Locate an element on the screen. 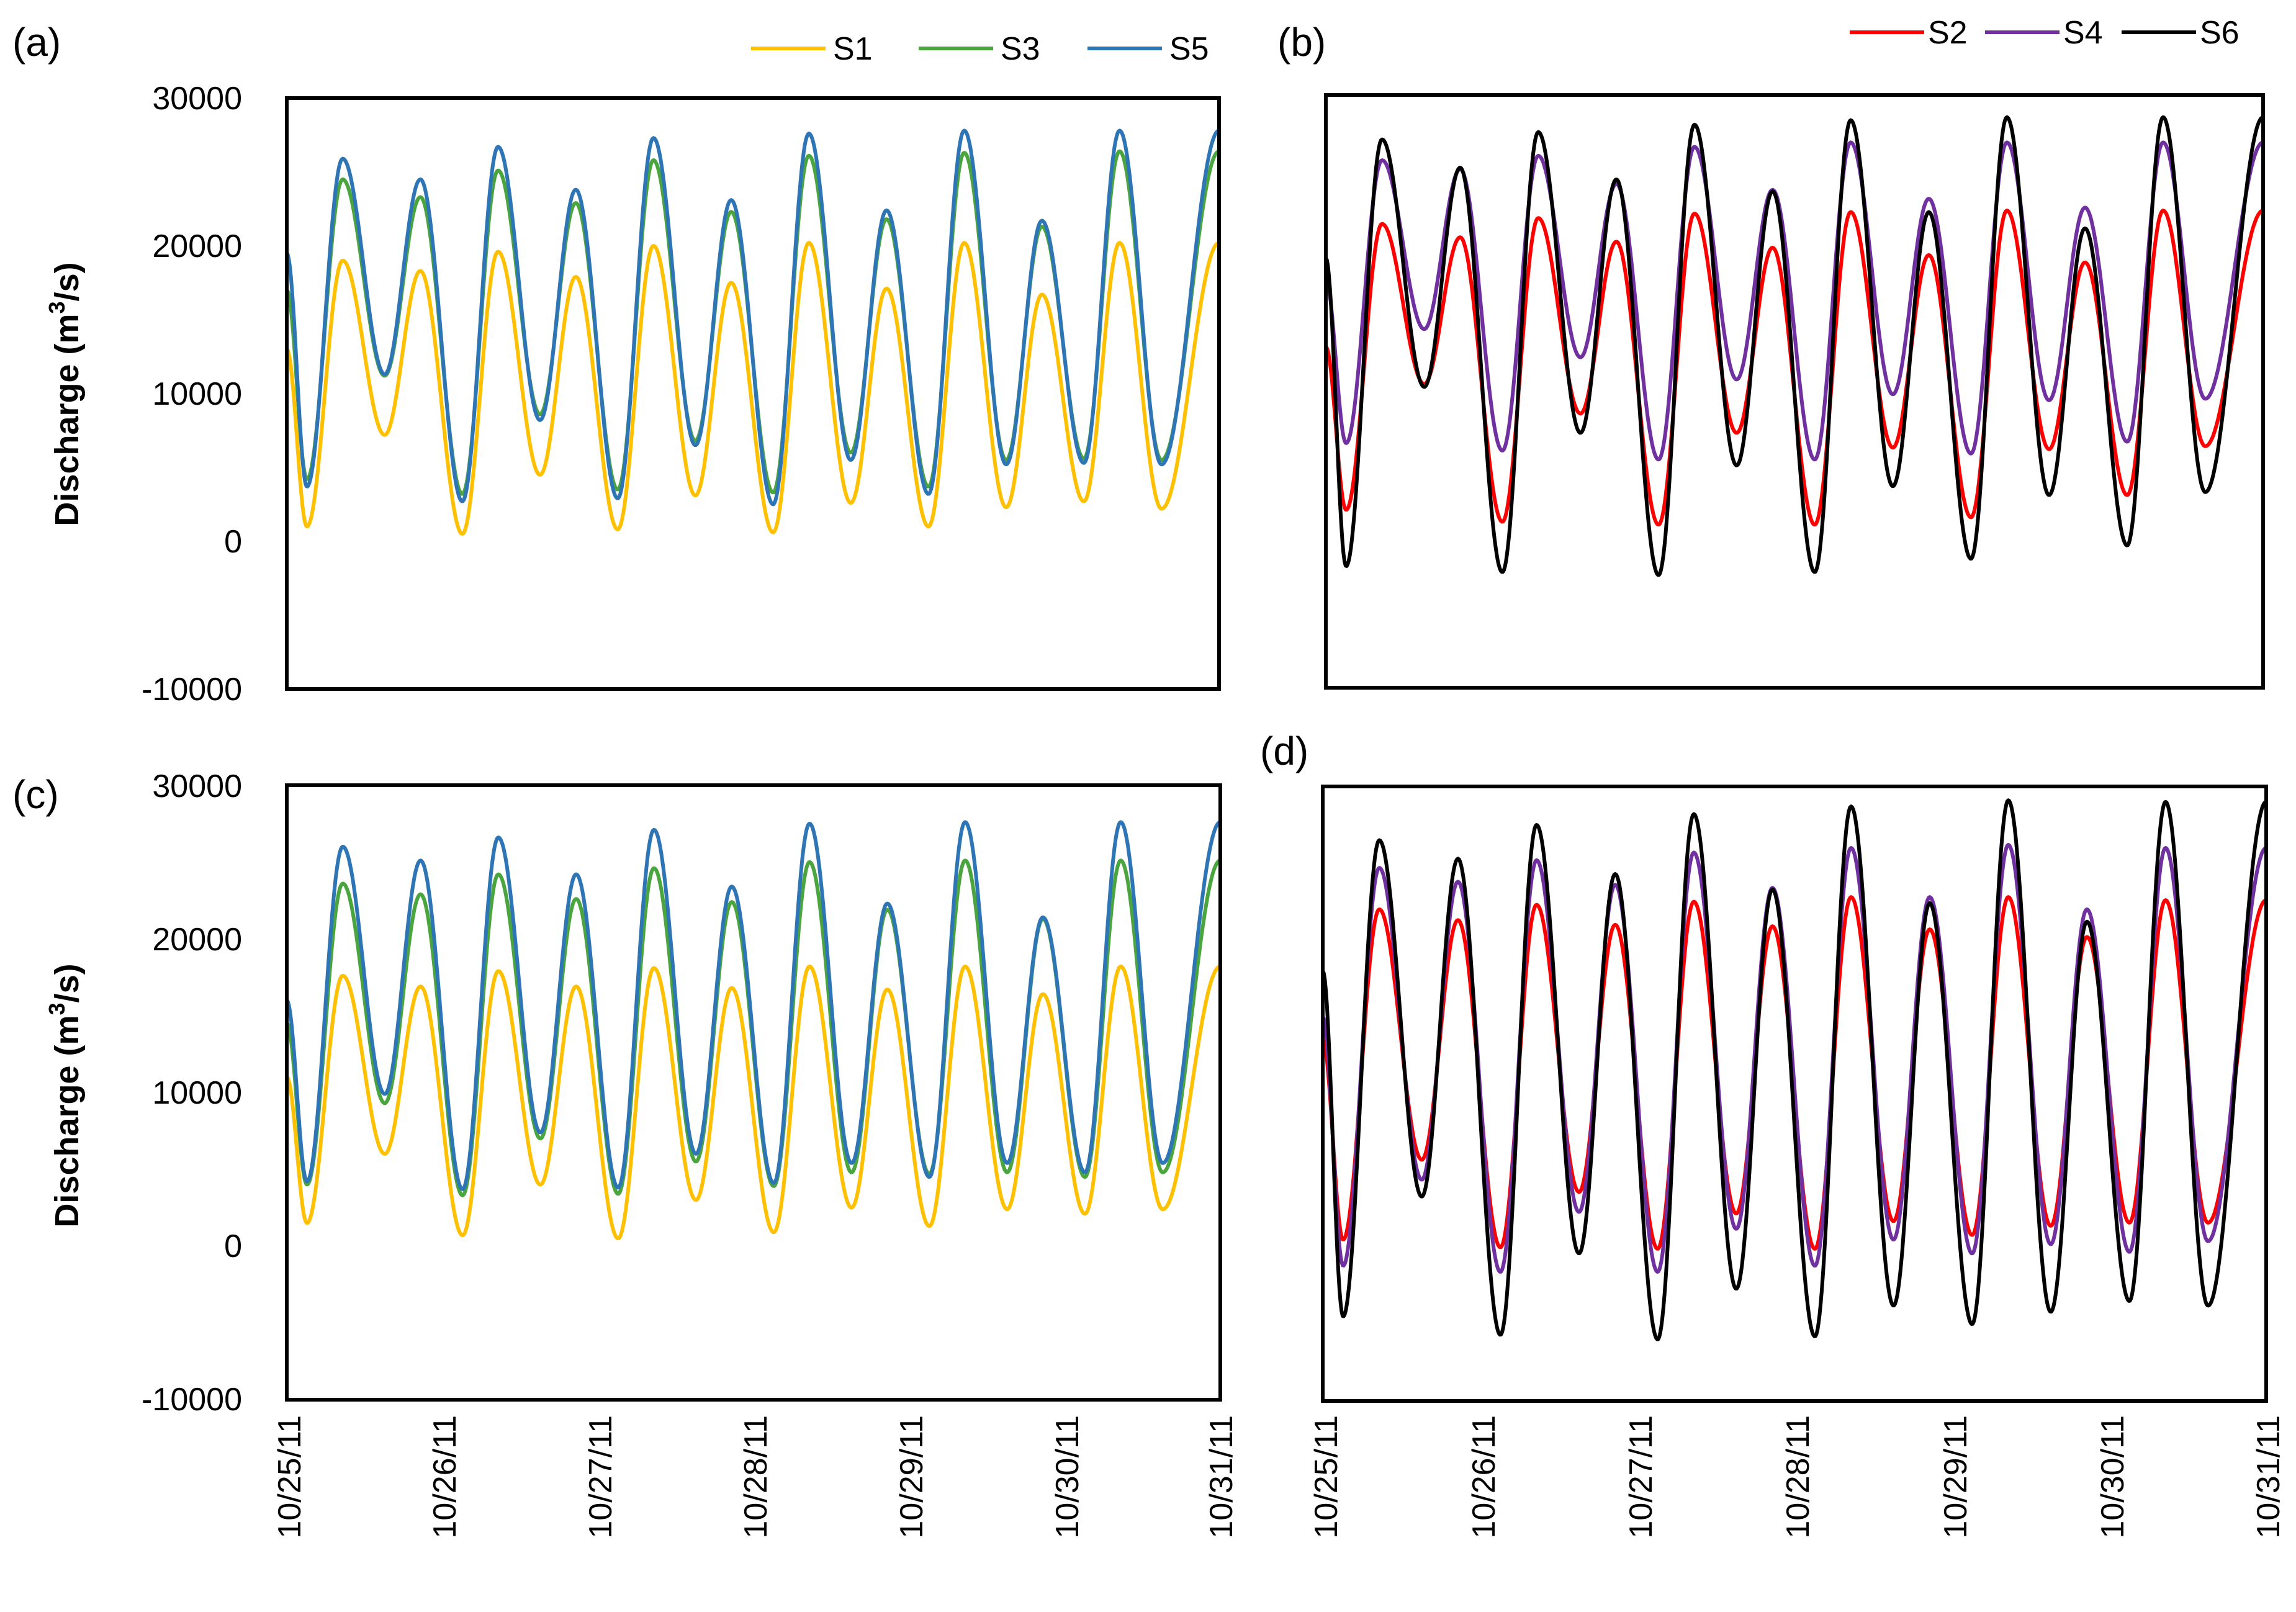  panel-label-a: (a) is located at coordinates (36, 42).